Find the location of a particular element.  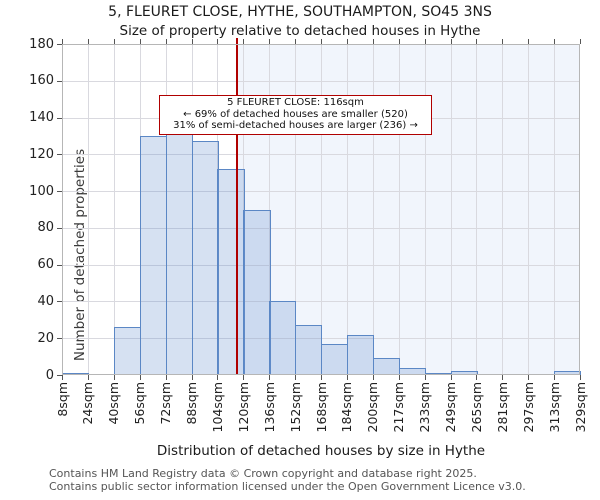

y-axis-tick-label: 40 is located at coordinates (45, 301).